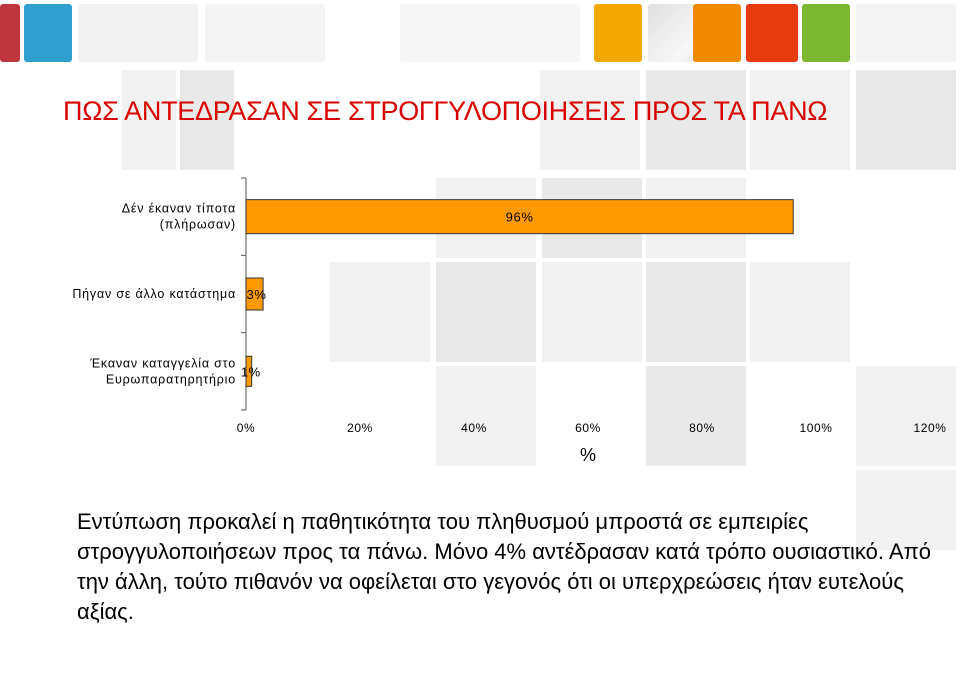  What do you see at coordinates (618, 33) in the screenshot?
I see `deco-tile-yellow` at bounding box center [618, 33].